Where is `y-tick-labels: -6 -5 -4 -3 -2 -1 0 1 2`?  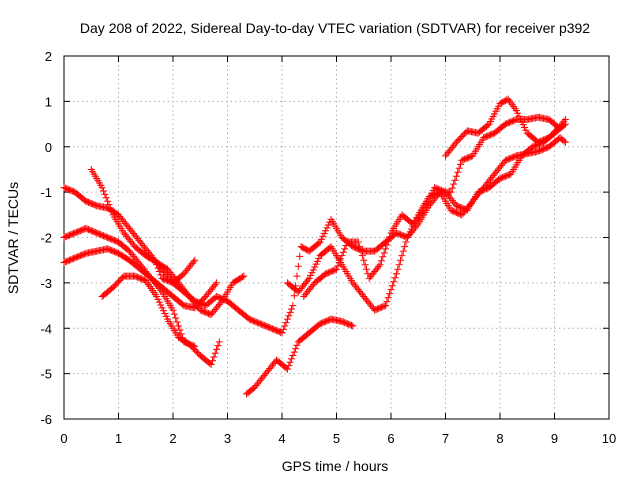 y-tick-labels: -6 -5 -4 -3 -2 -1 0 1 2 is located at coordinates (46, 238).